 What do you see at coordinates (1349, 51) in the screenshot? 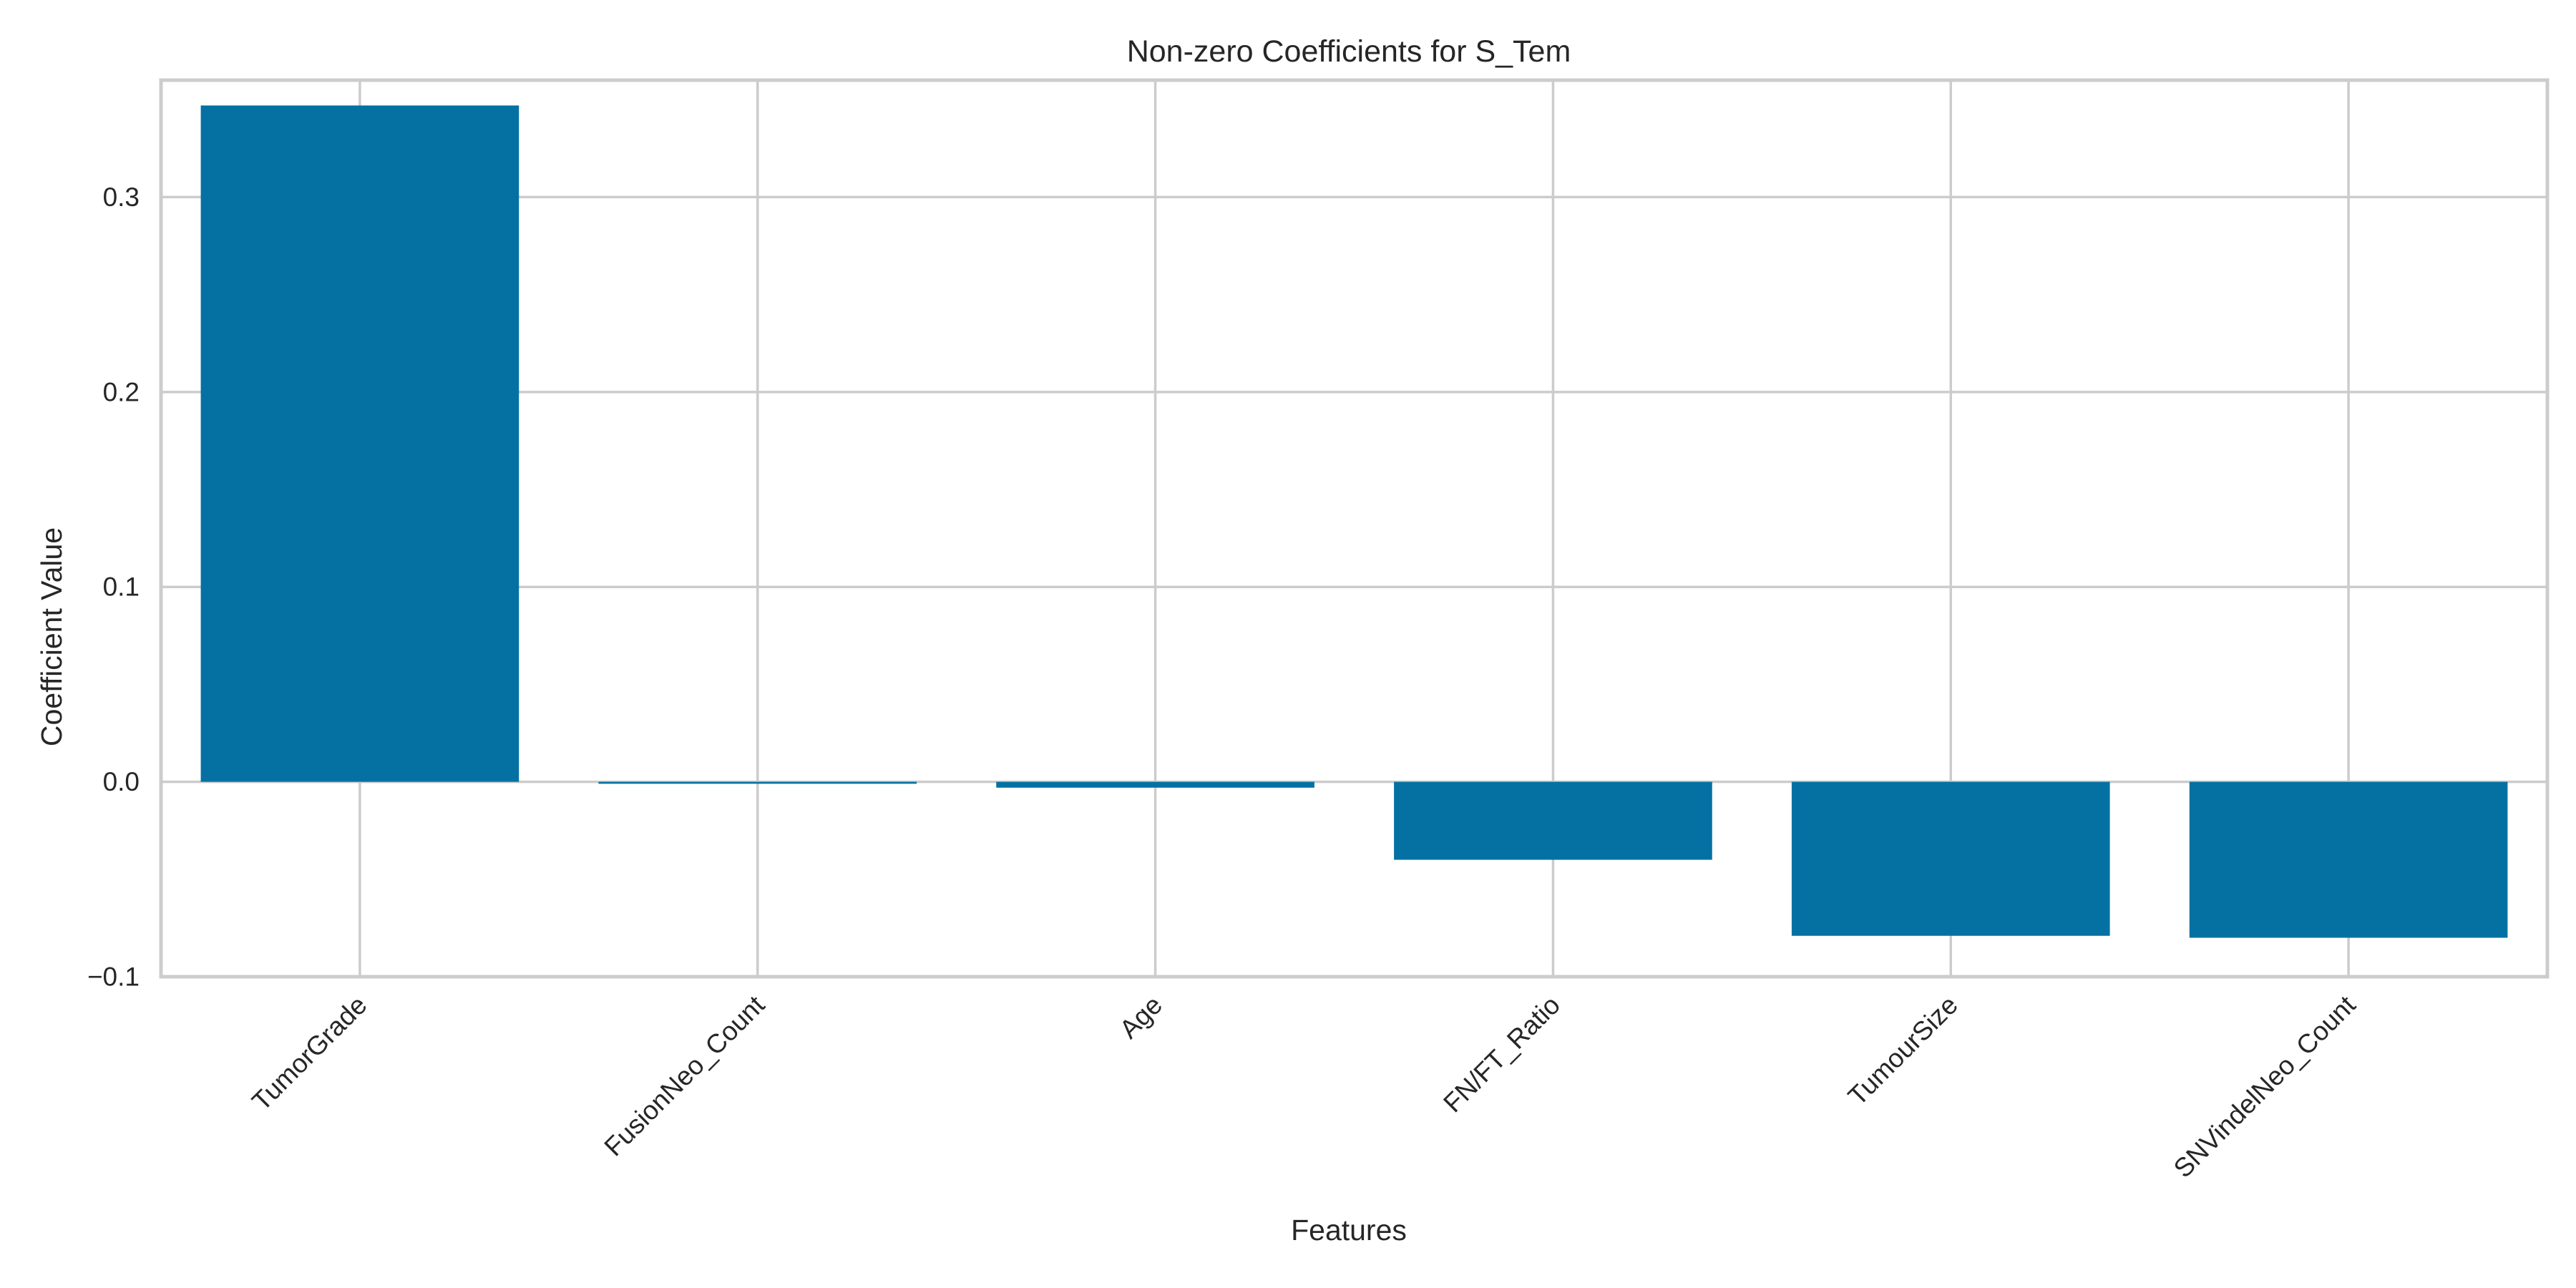
I see `chart-title: Non-zero Coefficients for S_Tem` at bounding box center [1349, 51].